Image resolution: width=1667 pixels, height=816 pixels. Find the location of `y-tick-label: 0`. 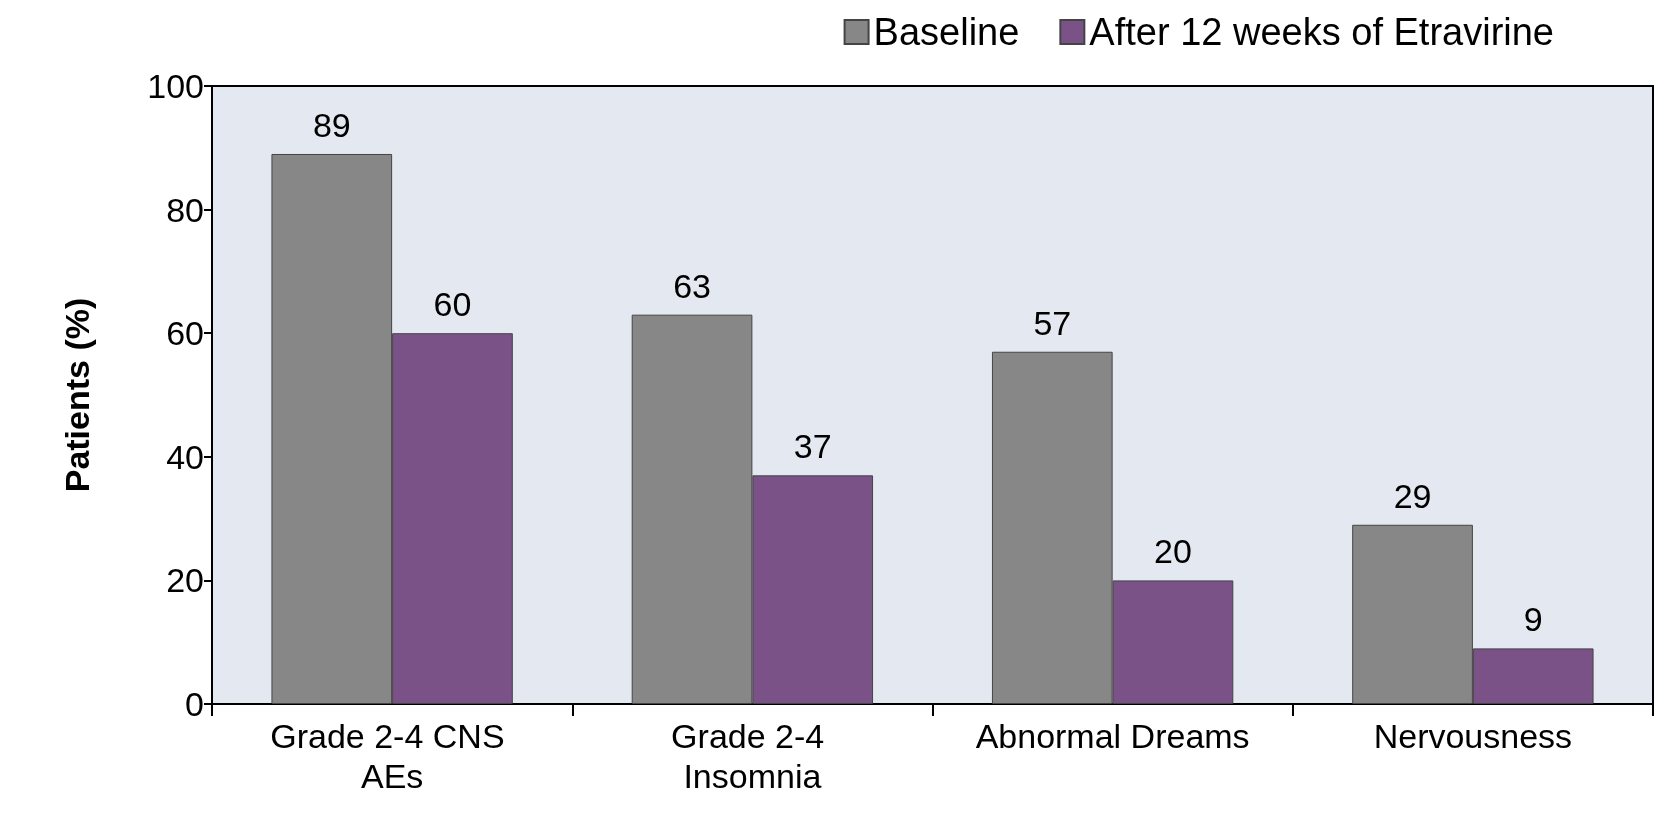

y-tick-label: 0 is located at coordinates (194, 704).